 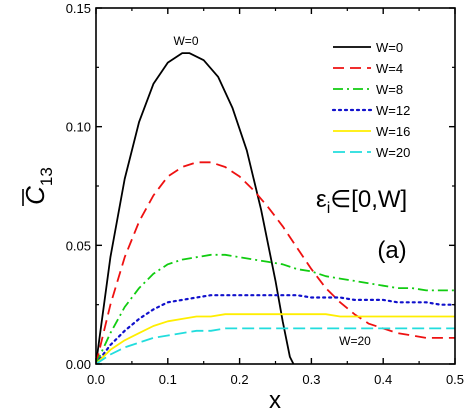 I want to click on y-tick-label: 0.10, so click(x=78, y=127).